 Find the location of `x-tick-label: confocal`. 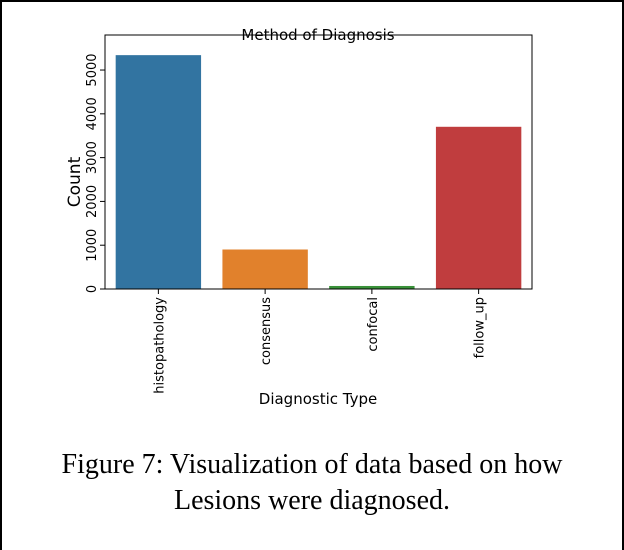

x-tick-label: confocal is located at coordinates (373, 324).